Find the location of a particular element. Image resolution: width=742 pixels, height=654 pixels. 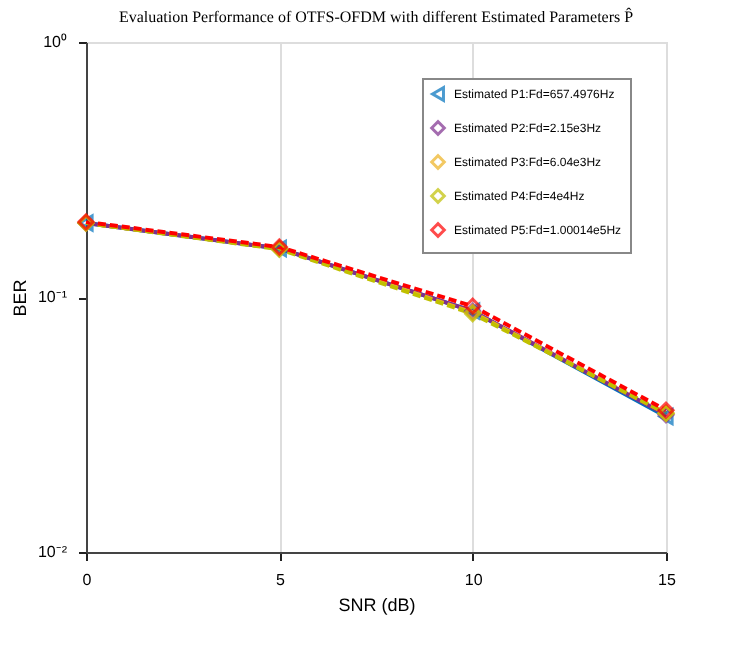

y-axis-title: BER is located at coordinates (19, 297).